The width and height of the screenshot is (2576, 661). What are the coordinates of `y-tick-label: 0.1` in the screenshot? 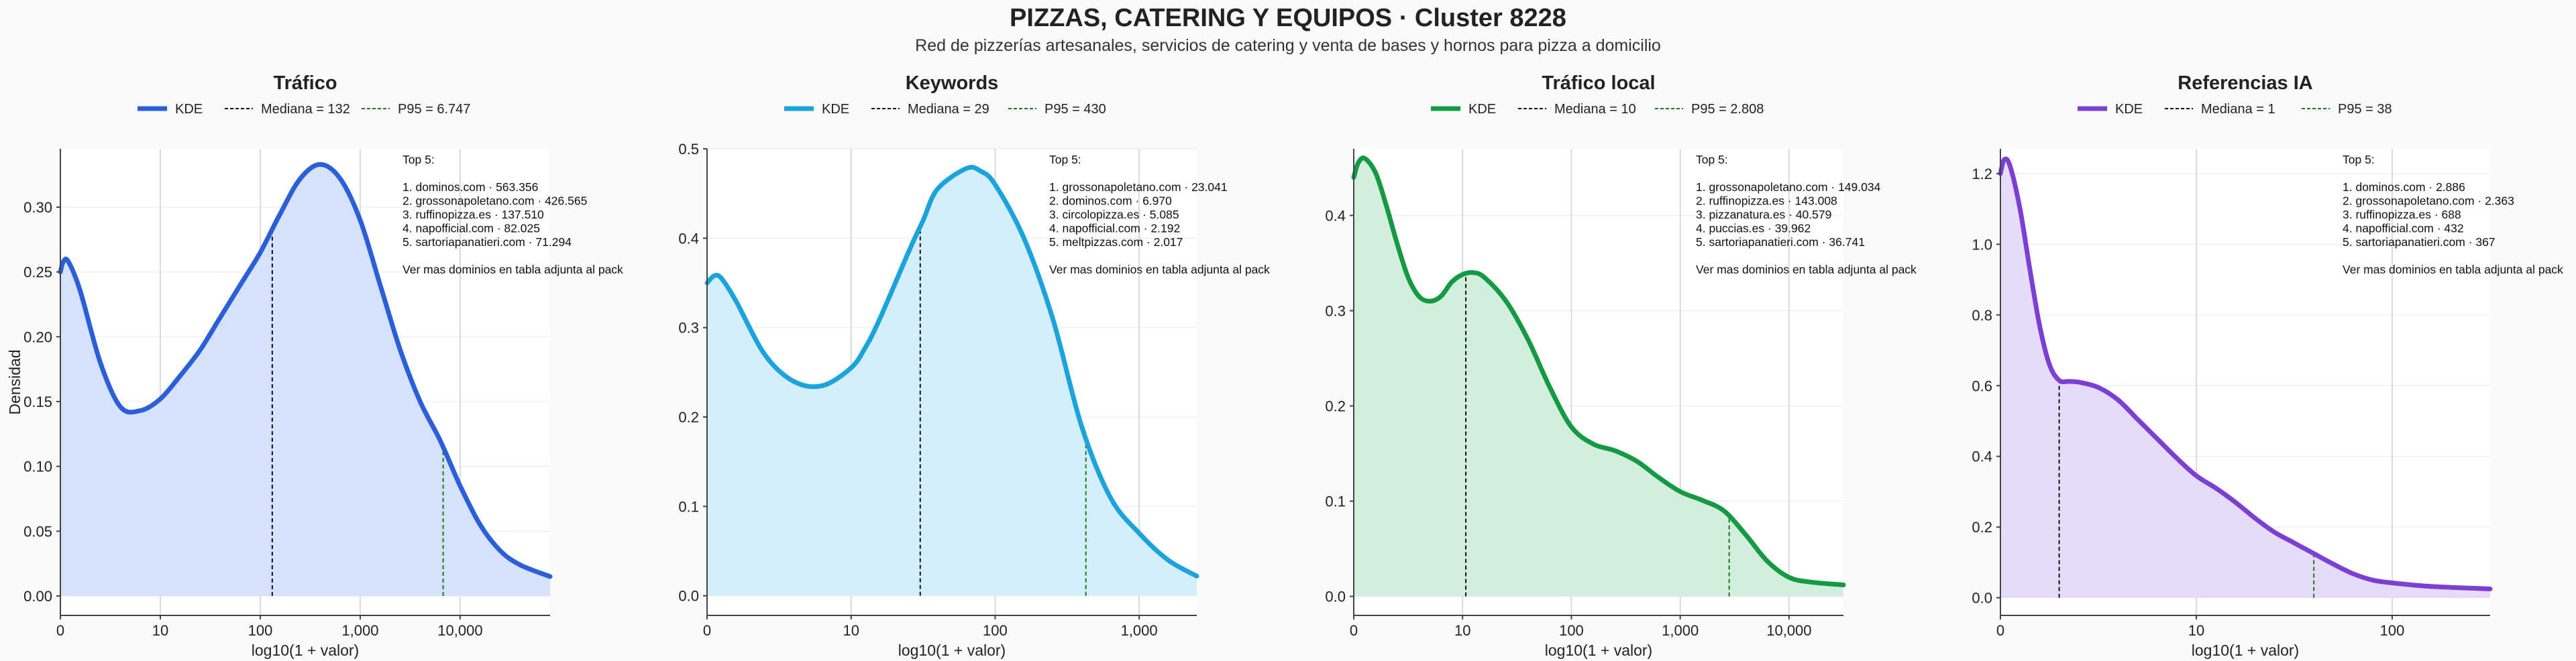 It's located at (1335, 501).